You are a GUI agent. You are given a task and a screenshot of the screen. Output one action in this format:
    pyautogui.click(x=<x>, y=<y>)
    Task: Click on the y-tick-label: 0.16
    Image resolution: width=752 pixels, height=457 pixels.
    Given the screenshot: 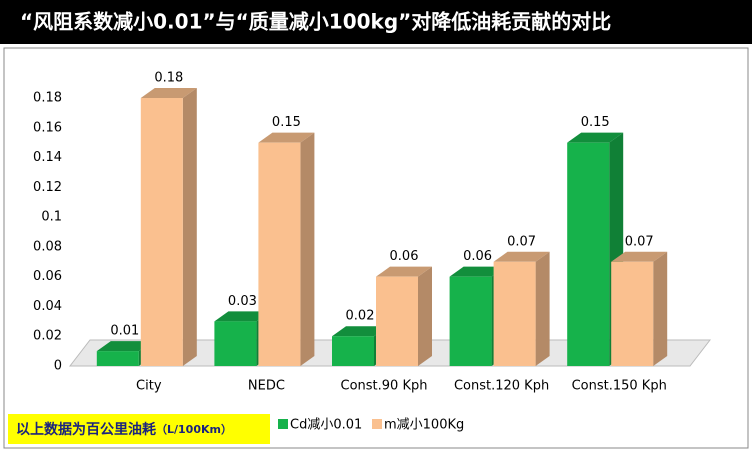 What is the action you would take?
    pyautogui.click(x=47, y=127)
    